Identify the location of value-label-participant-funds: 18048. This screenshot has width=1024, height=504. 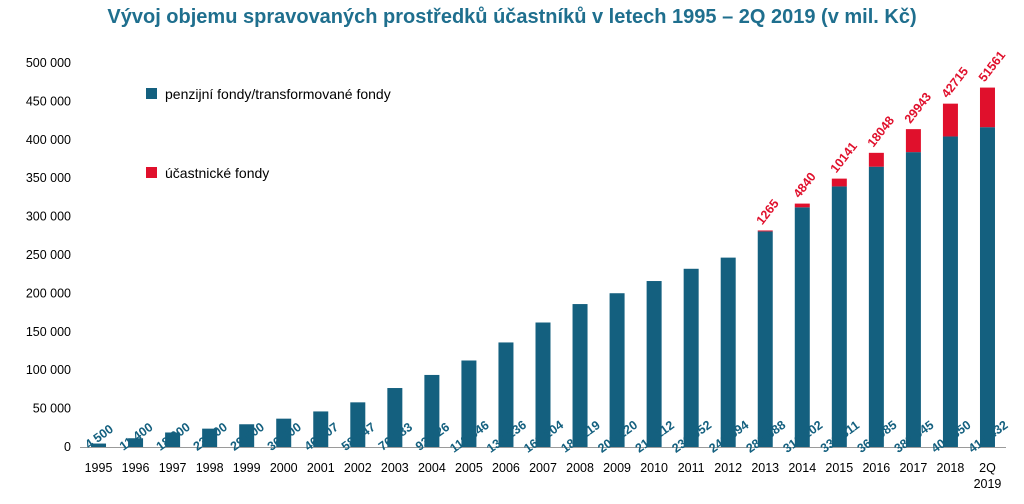
(881, 132).